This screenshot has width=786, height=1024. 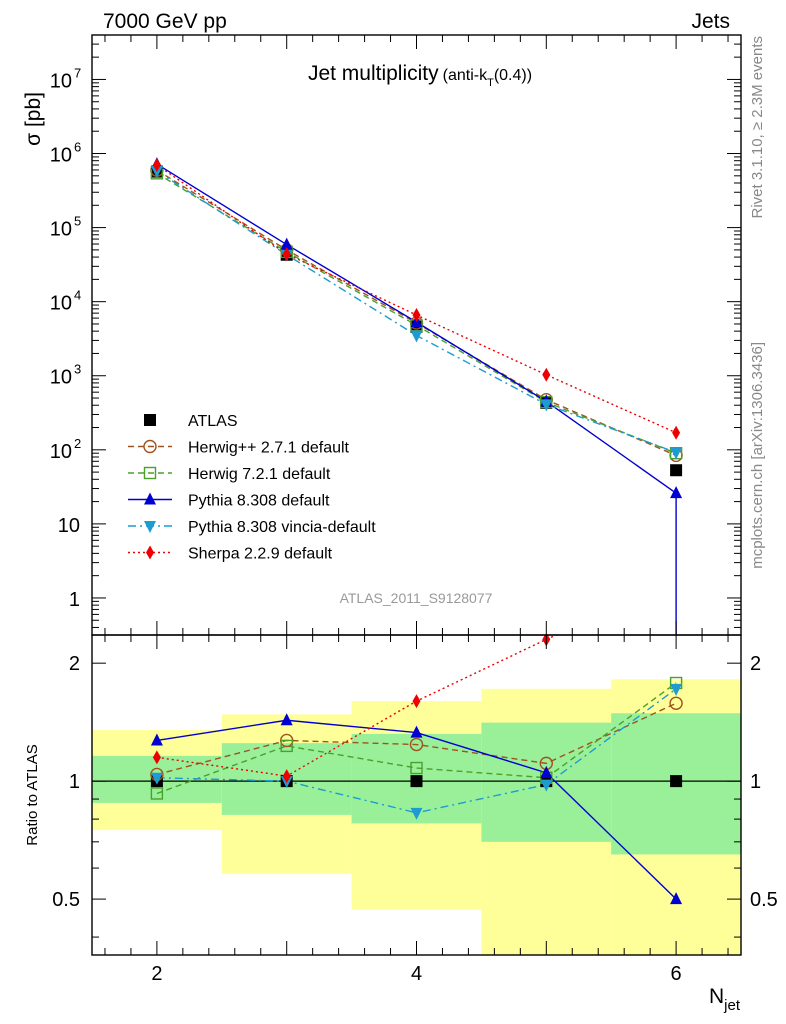 What do you see at coordinates (416, 768) in the screenshot?
I see `ratio-point-herwig-7-2-1-default-n4` at bounding box center [416, 768].